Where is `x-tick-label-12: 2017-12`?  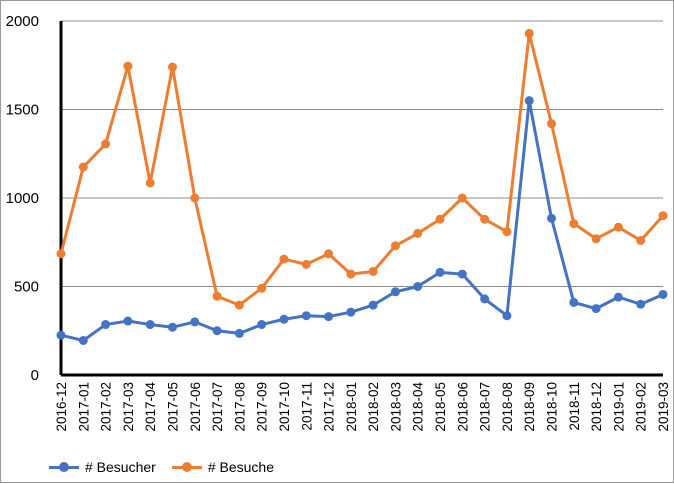
x-tick-label-12: 2017-12 is located at coordinates (329, 407).